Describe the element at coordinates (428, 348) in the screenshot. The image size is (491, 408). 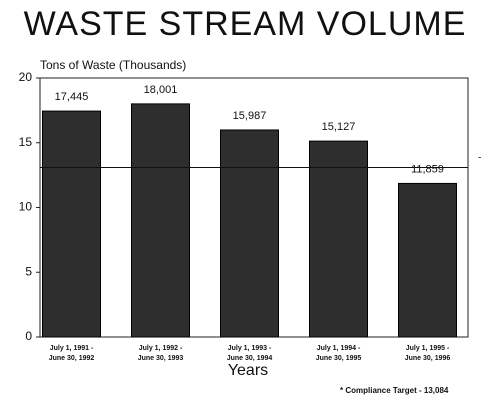
I see `x-tick-label: July 1, 1995 -` at that location.